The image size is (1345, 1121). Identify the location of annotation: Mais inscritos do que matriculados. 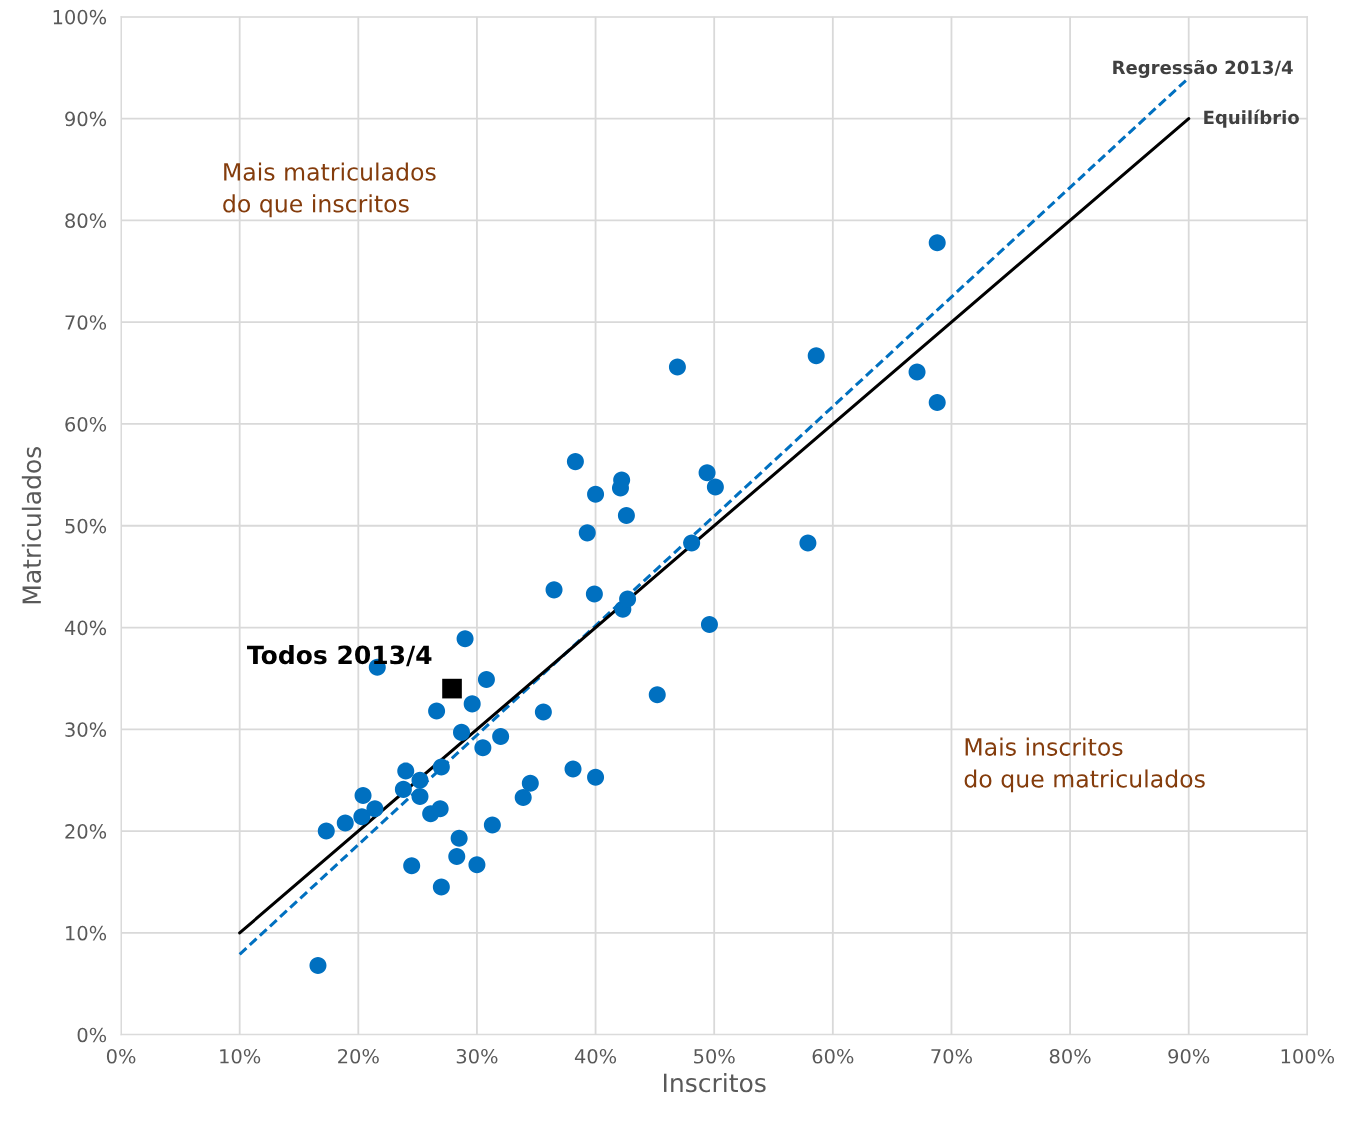
(1084, 765).